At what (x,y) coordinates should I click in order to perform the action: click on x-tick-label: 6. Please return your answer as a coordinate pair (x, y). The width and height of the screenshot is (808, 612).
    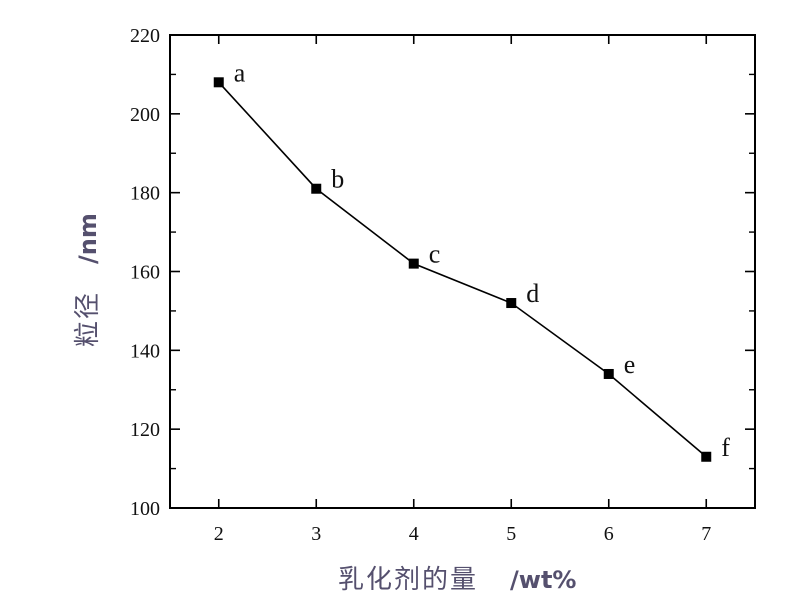
    Looking at the image, I should click on (609, 534).